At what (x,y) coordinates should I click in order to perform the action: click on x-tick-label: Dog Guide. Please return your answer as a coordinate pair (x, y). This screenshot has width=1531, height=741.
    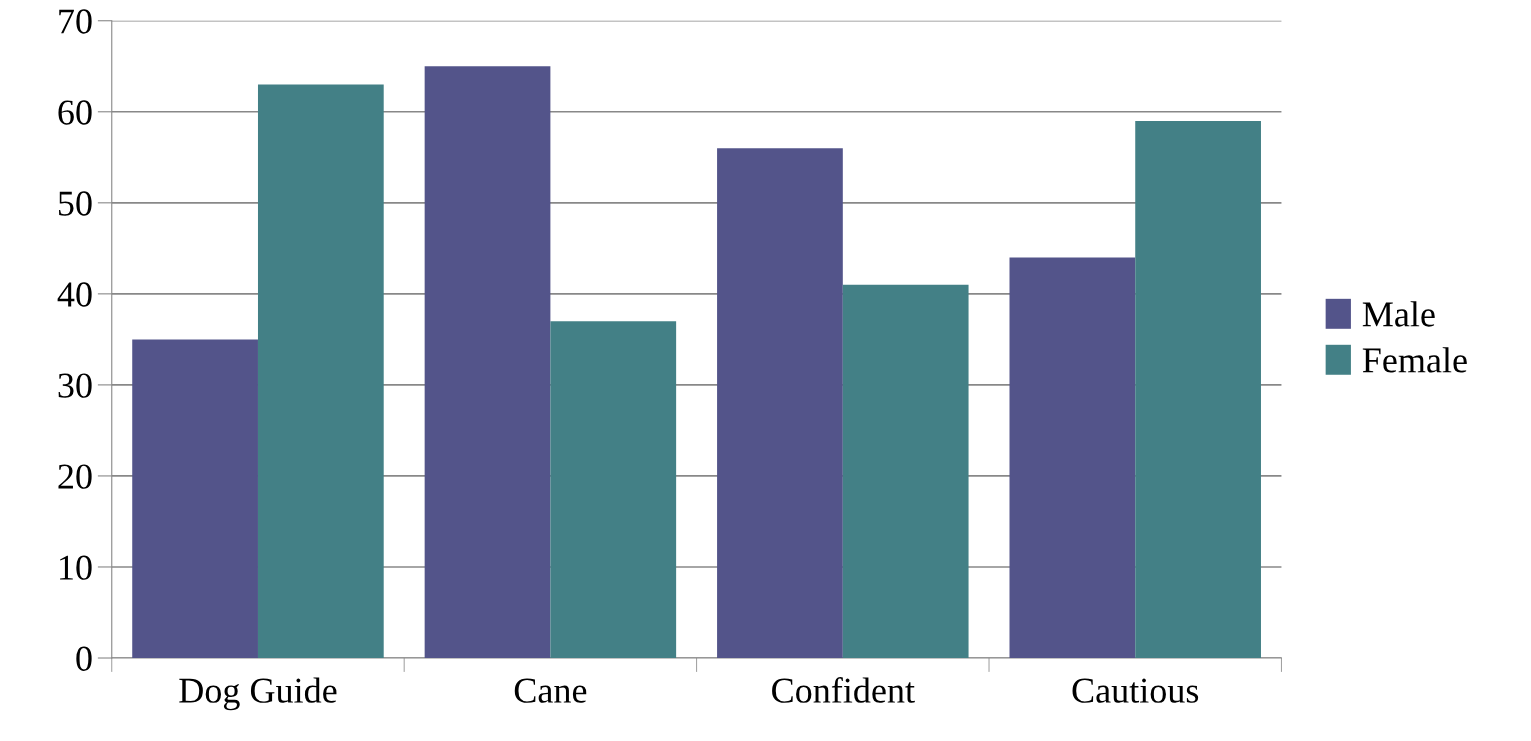
    Looking at the image, I should click on (258, 694).